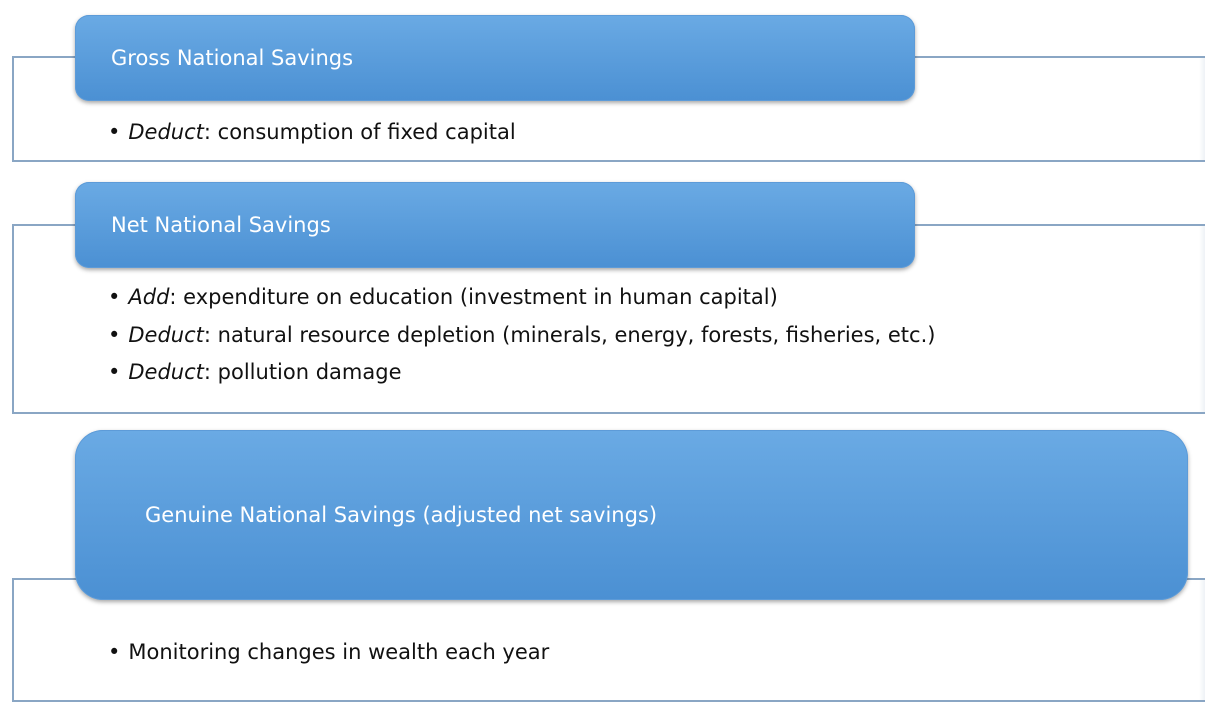 Image resolution: width=1205 pixels, height=702 pixels. What do you see at coordinates (495, 225) in the screenshot?
I see `section-header: Net National Savings` at bounding box center [495, 225].